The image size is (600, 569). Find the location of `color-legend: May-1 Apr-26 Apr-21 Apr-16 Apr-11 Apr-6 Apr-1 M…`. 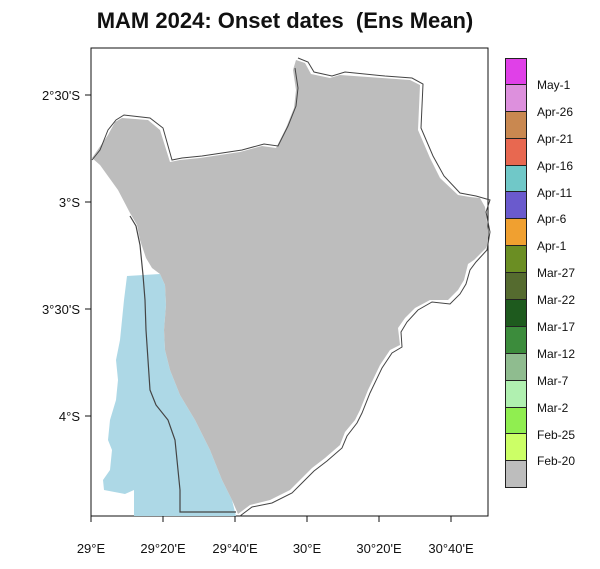

color-legend: May-1 Apr-26 Apr-21 Apr-16 Apr-11 Apr-6 Apr-1 M… is located at coordinates (550, 273).